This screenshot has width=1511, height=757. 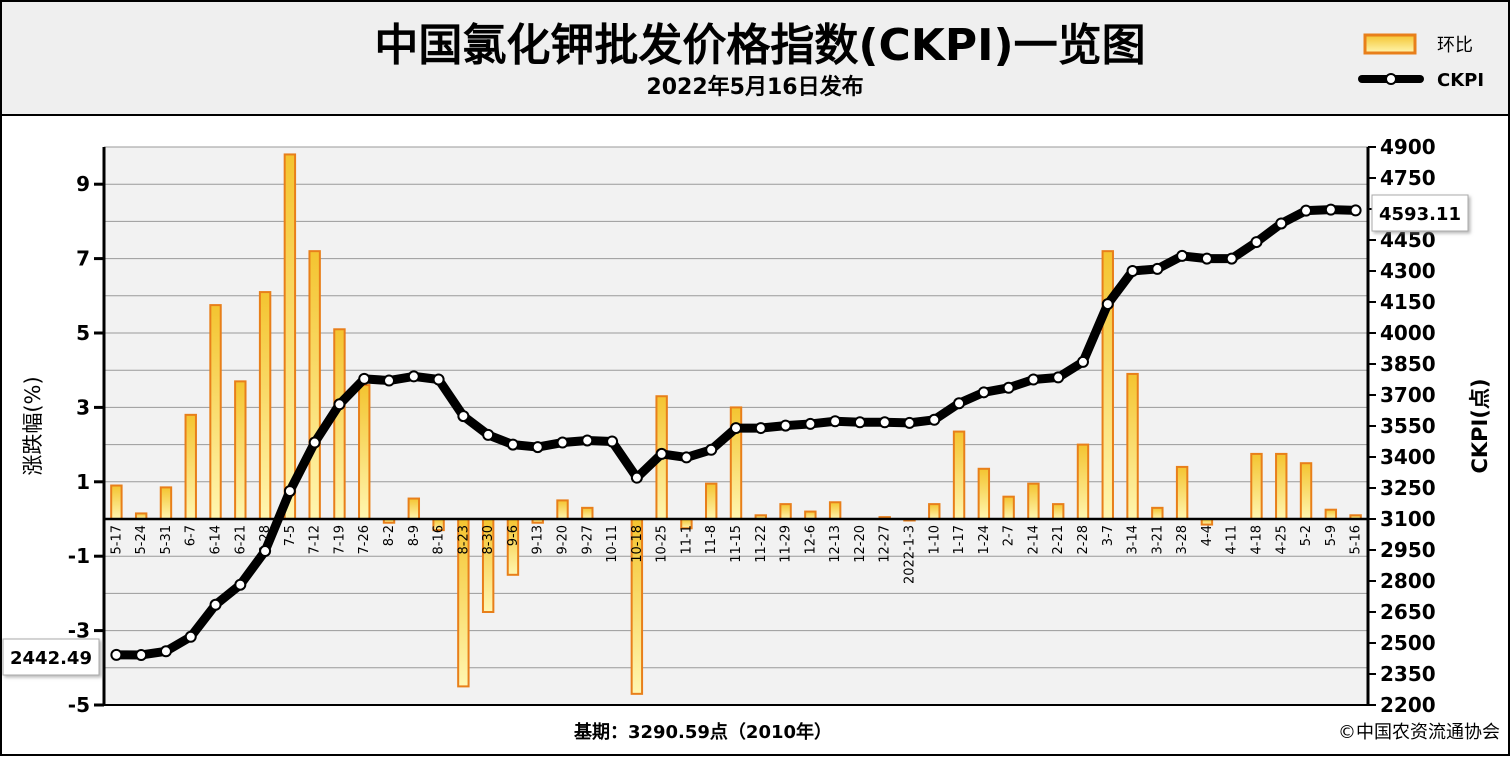 What do you see at coordinates (1256, 540) in the screenshot?
I see `x-tick-label: 4-18` at bounding box center [1256, 540].